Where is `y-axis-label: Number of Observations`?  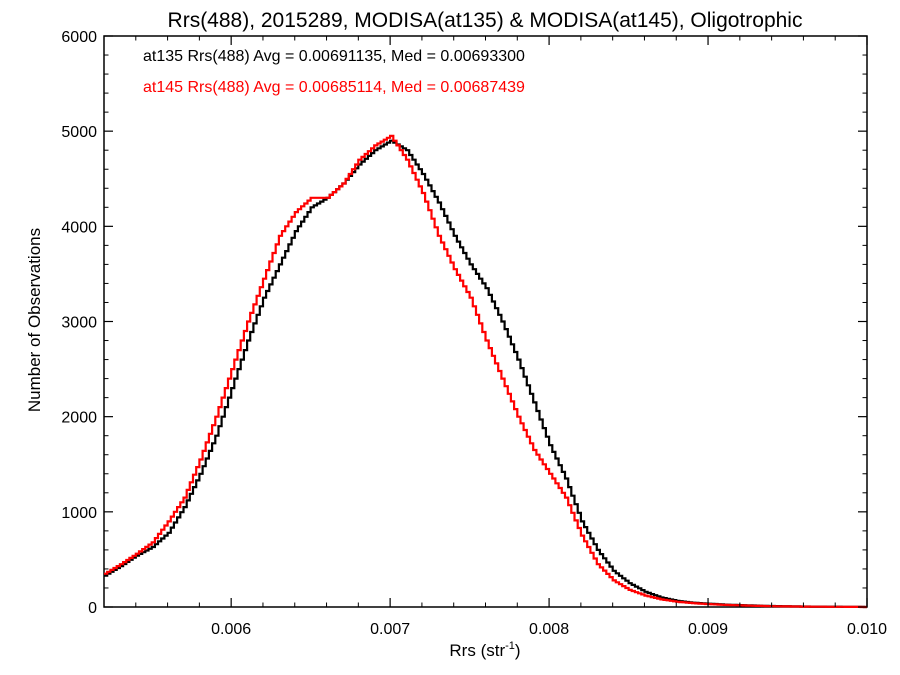
y-axis-label: Number of Observations is located at coordinates (34, 320).